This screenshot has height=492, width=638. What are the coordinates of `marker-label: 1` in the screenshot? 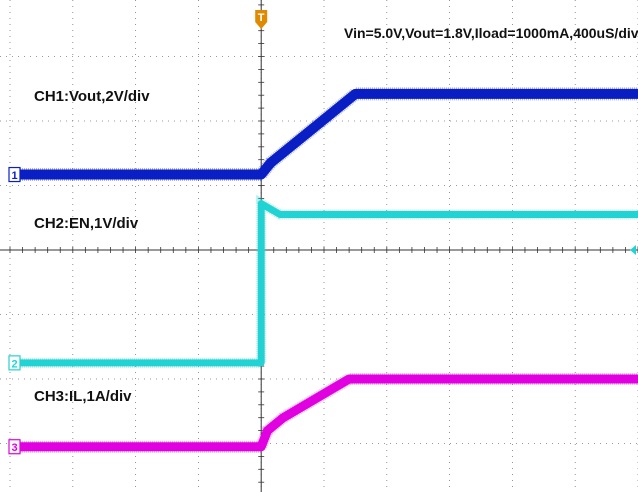 It's located at (15, 176).